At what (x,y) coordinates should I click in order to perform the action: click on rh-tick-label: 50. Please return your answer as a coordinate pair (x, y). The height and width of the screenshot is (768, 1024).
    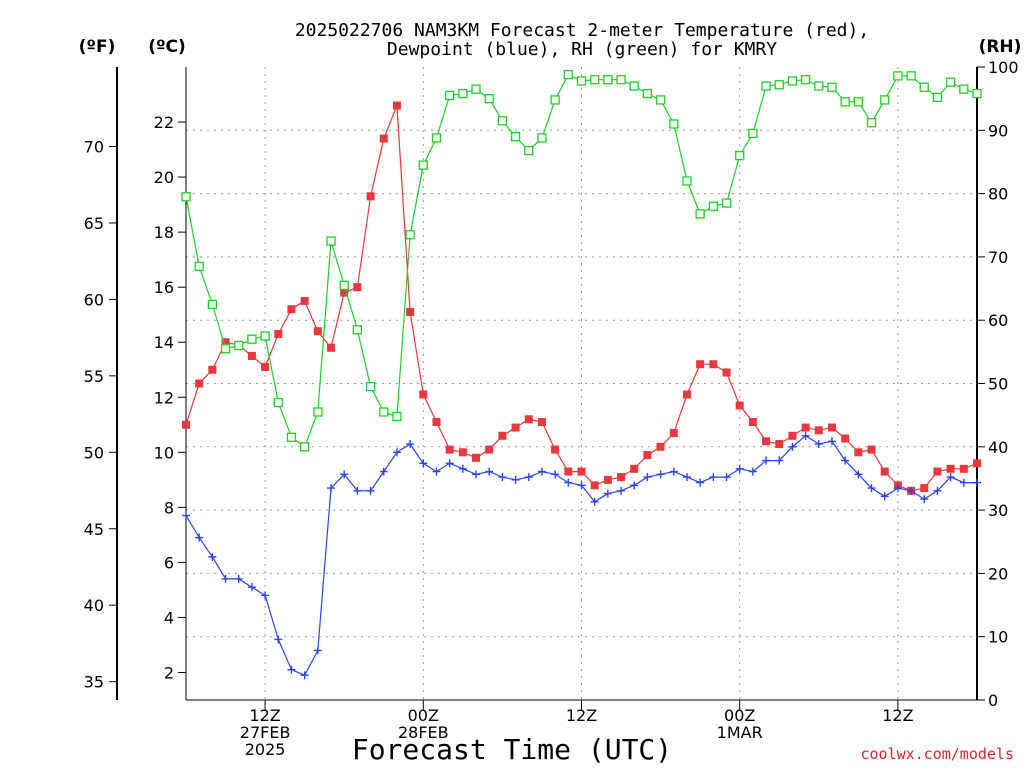
    Looking at the image, I should click on (998, 384).